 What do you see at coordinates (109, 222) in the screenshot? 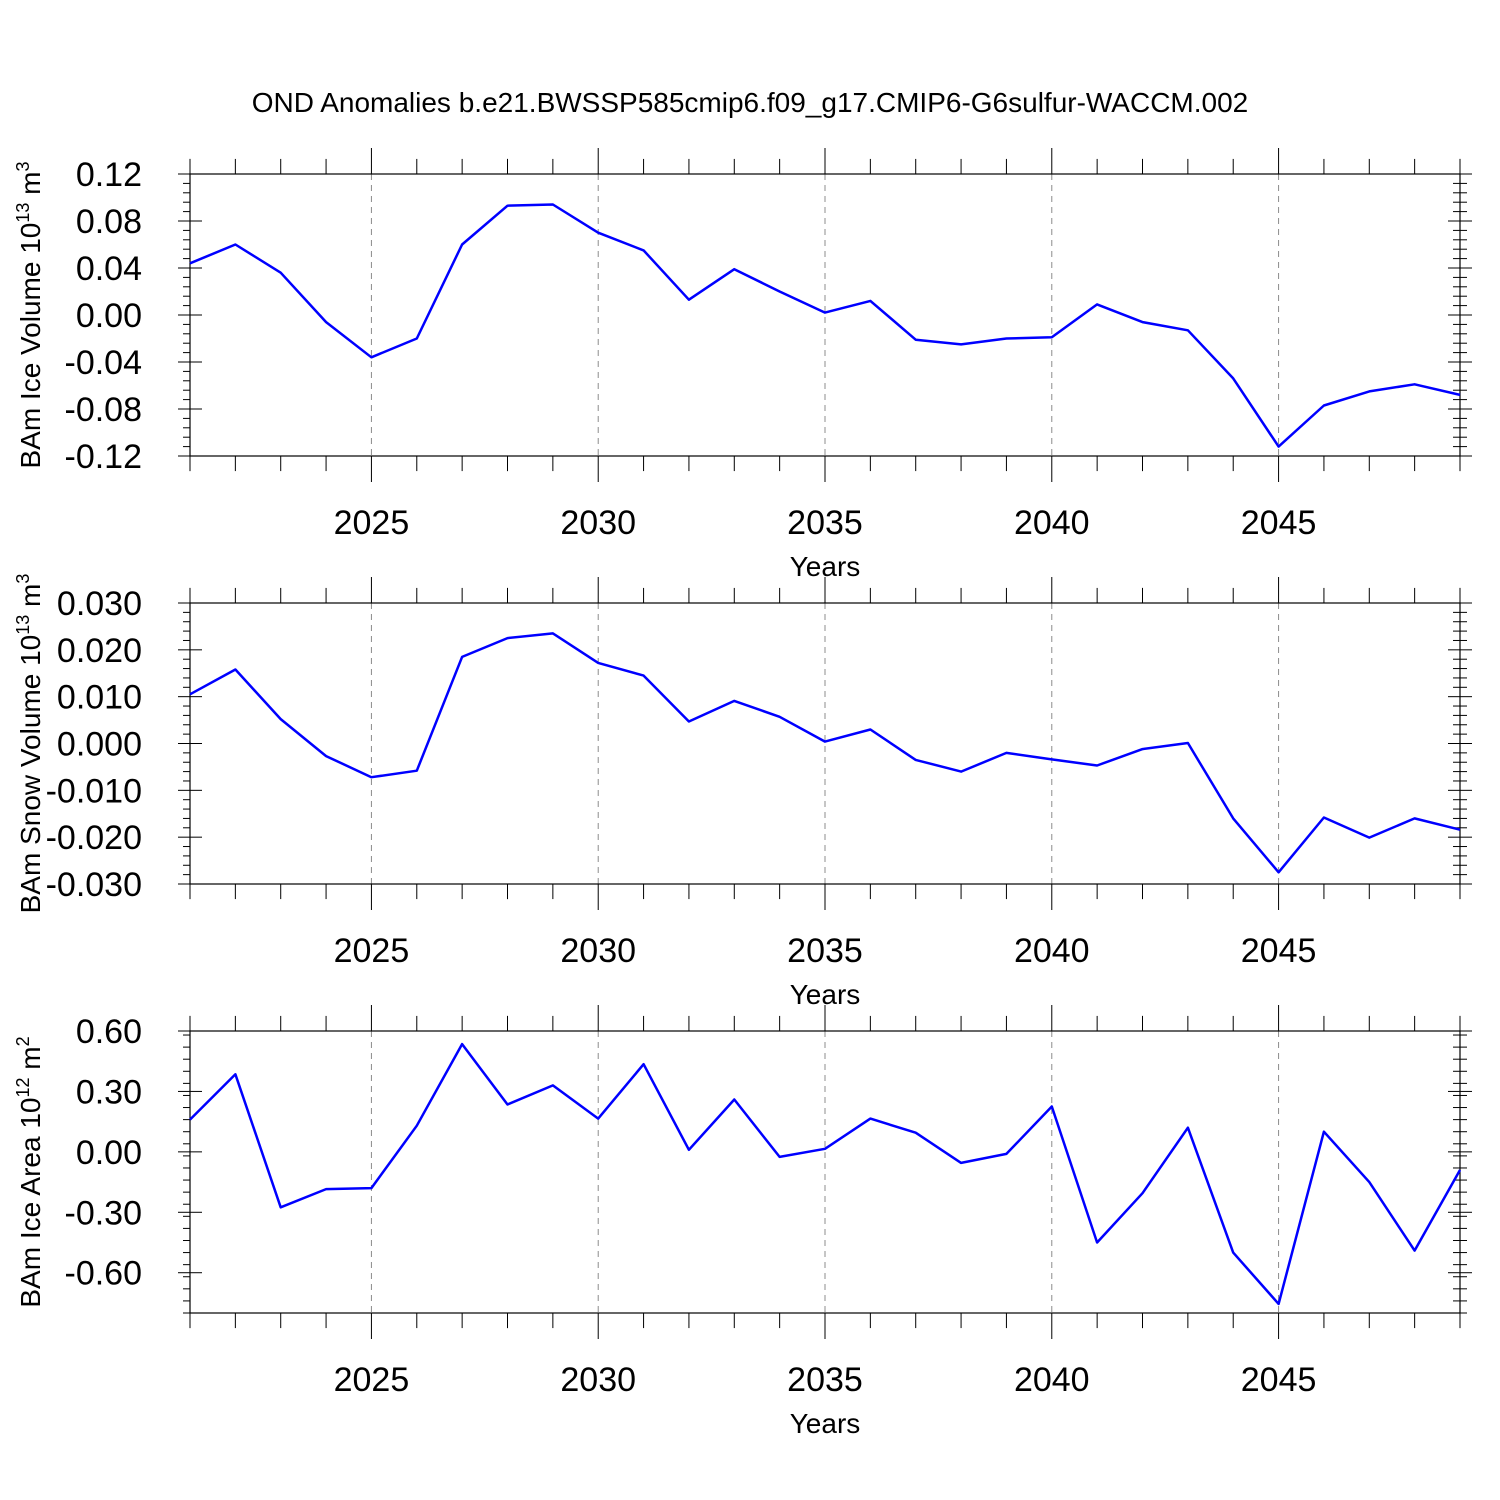
I see `y-tick-label: 0.08` at bounding box center [109, 222].